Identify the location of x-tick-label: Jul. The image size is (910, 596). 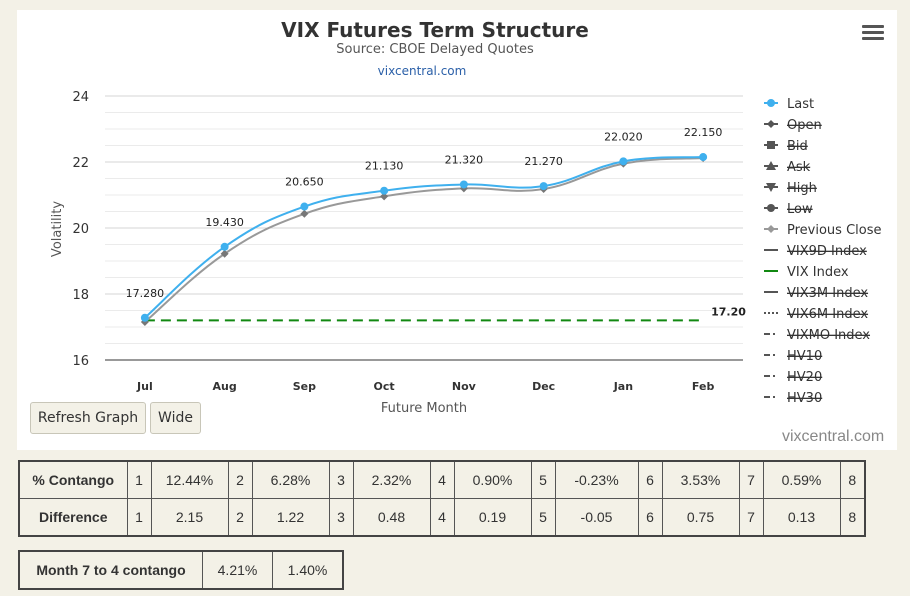
(144, 386).